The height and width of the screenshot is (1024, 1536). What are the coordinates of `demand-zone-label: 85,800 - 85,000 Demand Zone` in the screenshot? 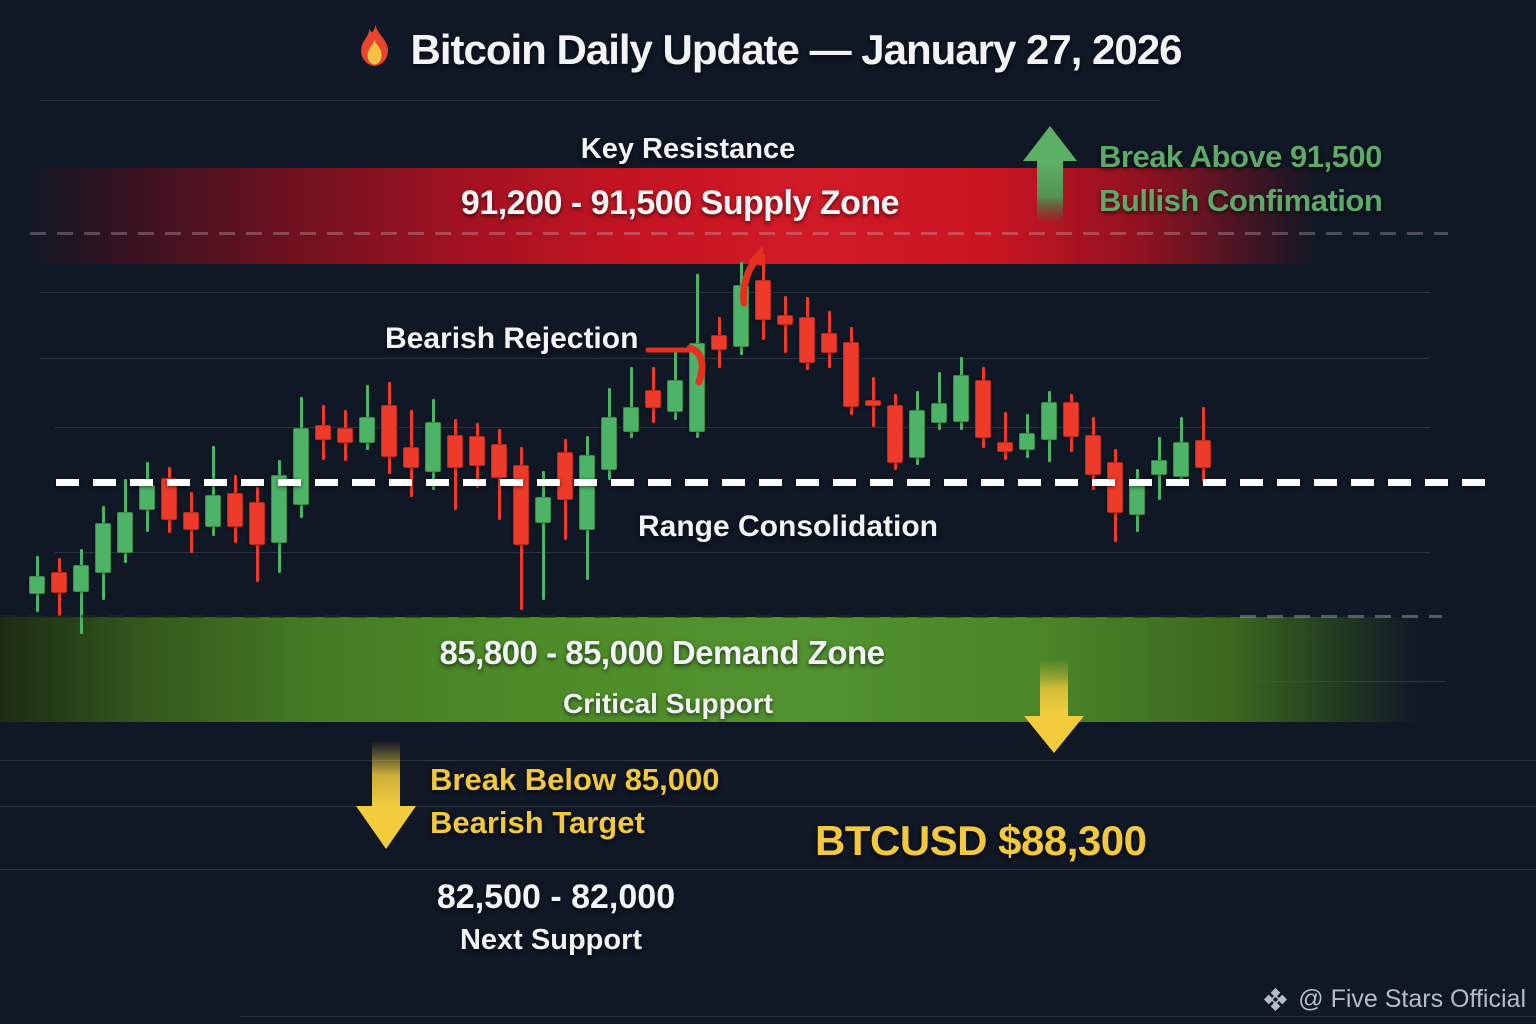 It's located at (662, 652).